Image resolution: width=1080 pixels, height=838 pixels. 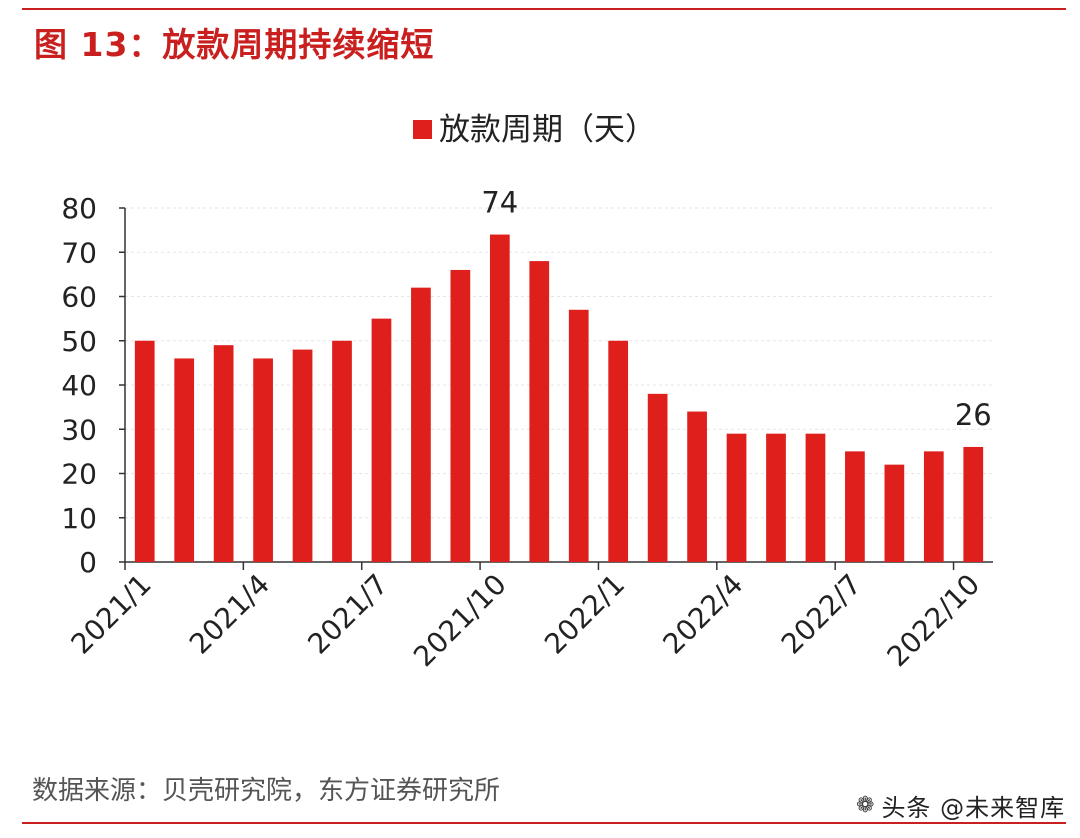 What do you see at coordinates (736, 497) in the screenshot?
I see `bar-2022/4` at bounding box center [736, 497].